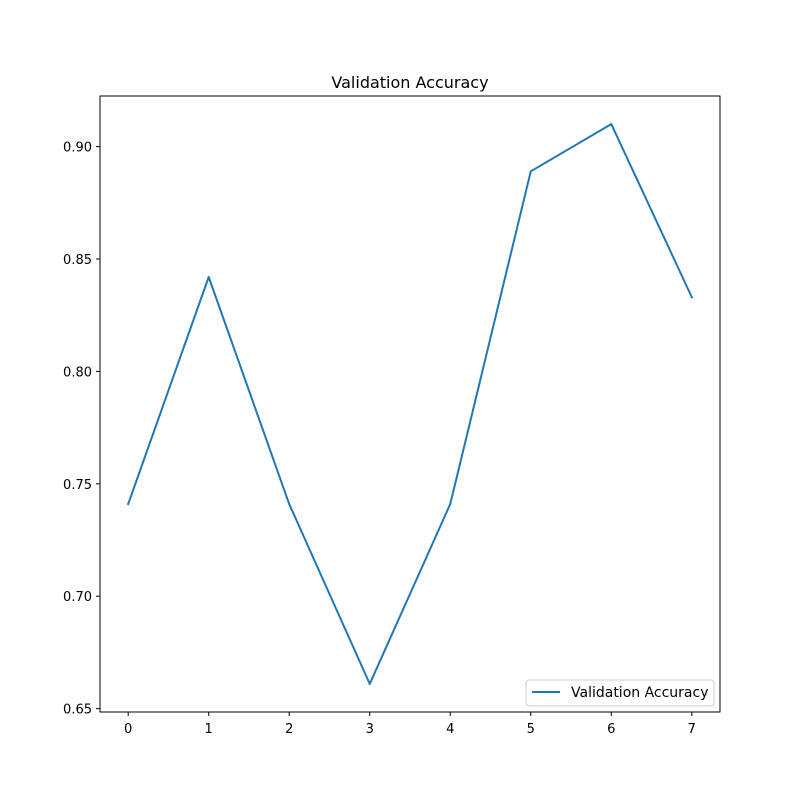 The image size is (800, 800). Describe the element at coordinates (450, 729) in the screenshot. I see `x-tick-label: 4` at that location.